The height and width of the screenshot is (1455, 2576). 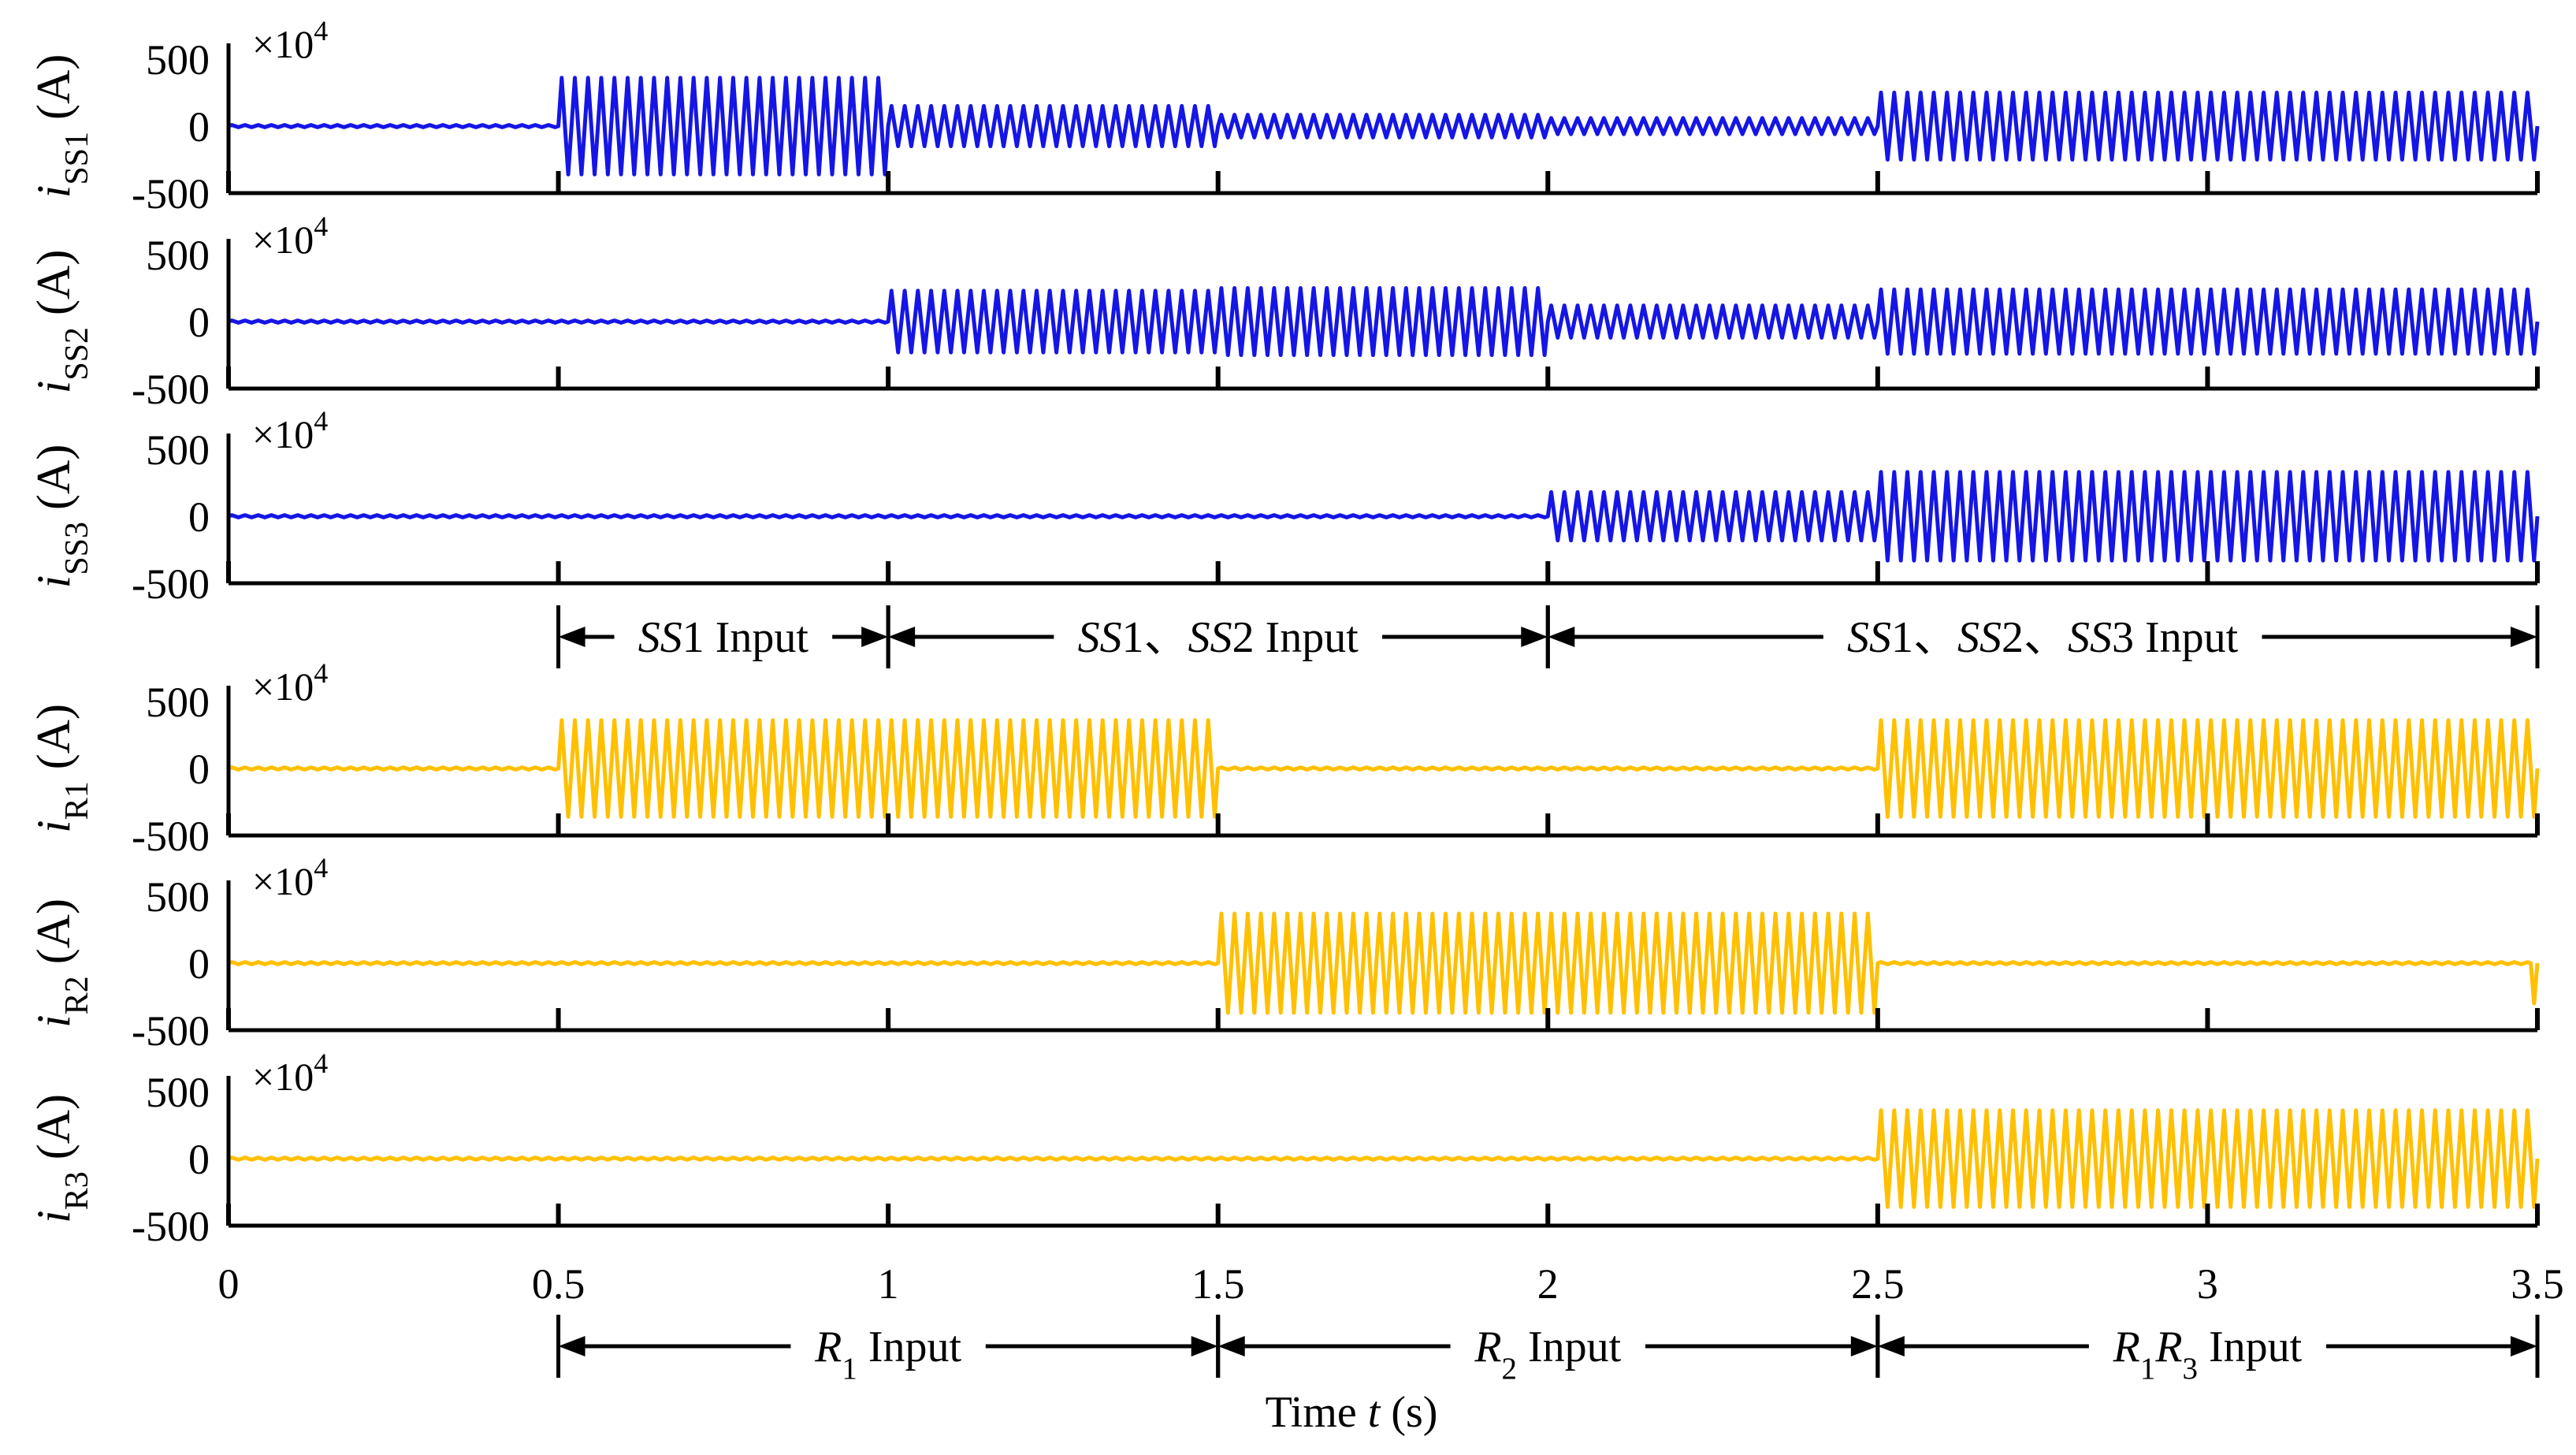 I want to click on interval-label: R1R3 Input, so click(x=2208, y=1354).